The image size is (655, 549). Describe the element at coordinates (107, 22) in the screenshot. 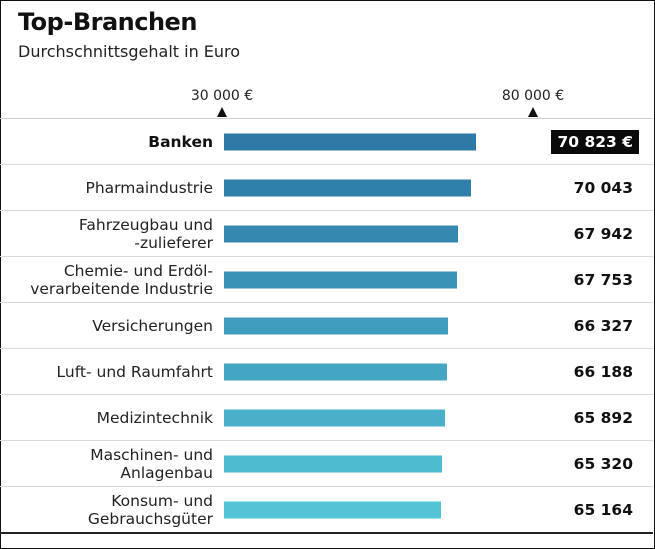

I see `chart-title: Top-Branchen` at that location.